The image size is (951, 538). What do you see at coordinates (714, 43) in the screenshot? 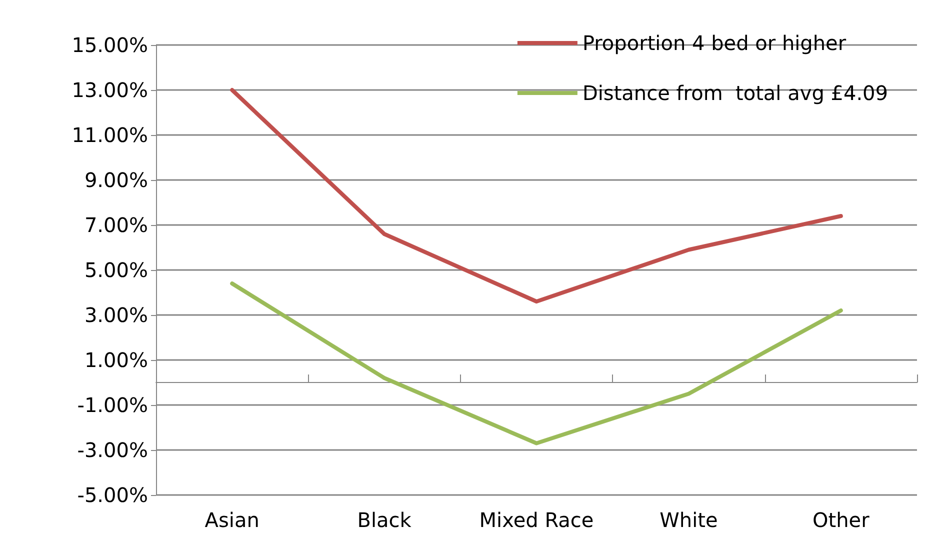
I see `legend-label: Proportion 4 bed or higher` at bounding box center [714, 43].